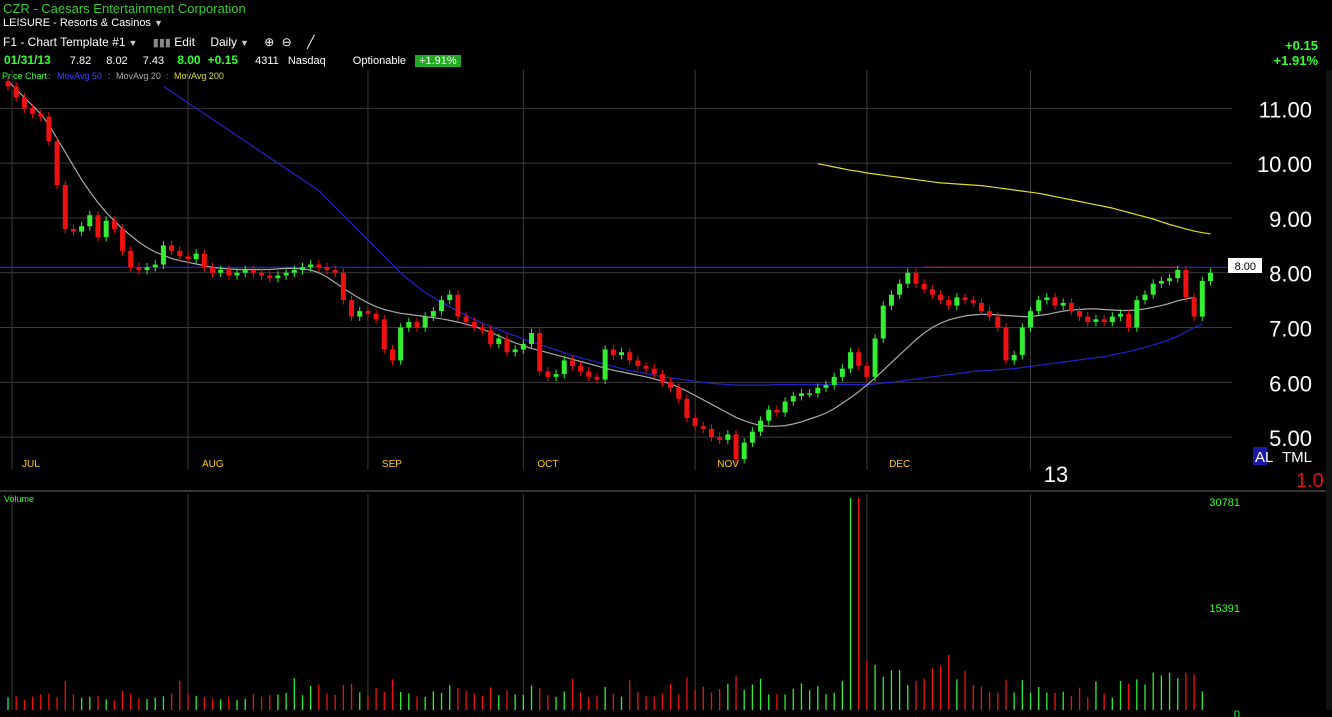 This screenshot has height=717, width=1332. Describe the element at coordinates (189, 60) in the screenshot. I see `quote-close: 8.00` at that location.